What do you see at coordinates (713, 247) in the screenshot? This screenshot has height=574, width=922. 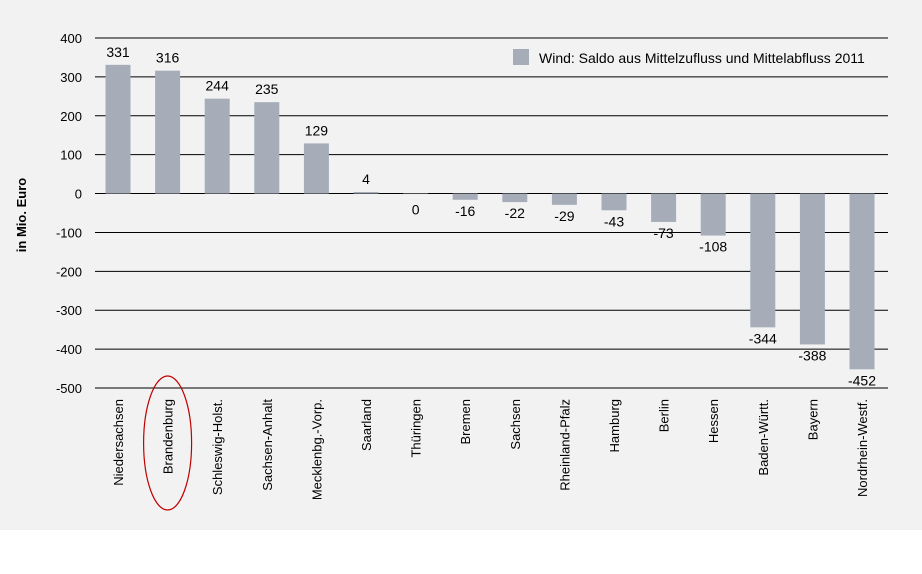 I see `data-label: -108` at bounding box center [713, 247].